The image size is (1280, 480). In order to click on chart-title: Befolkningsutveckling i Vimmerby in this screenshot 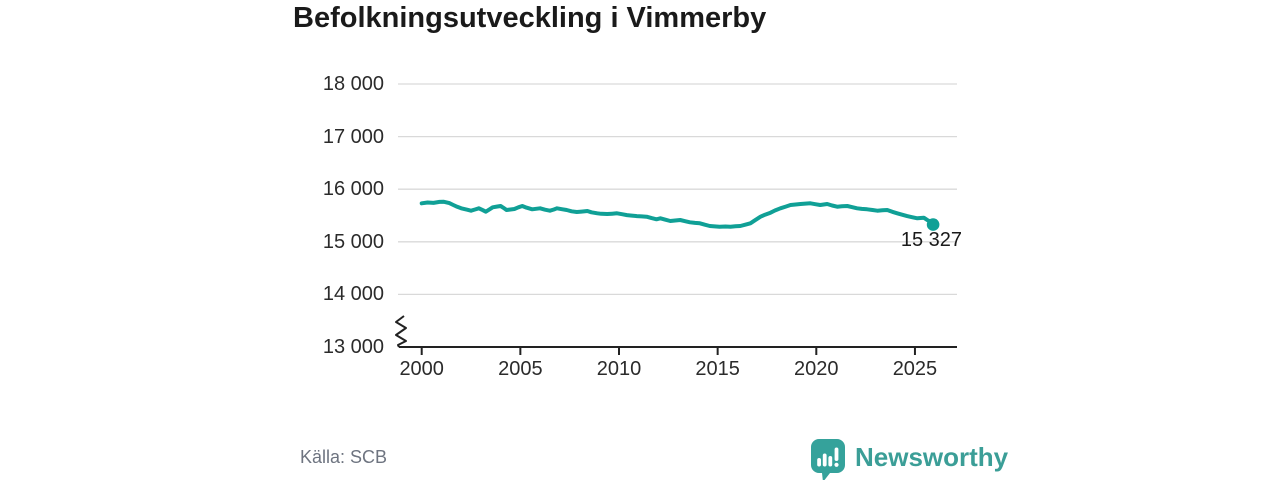, I will do `click(530, 18)`.